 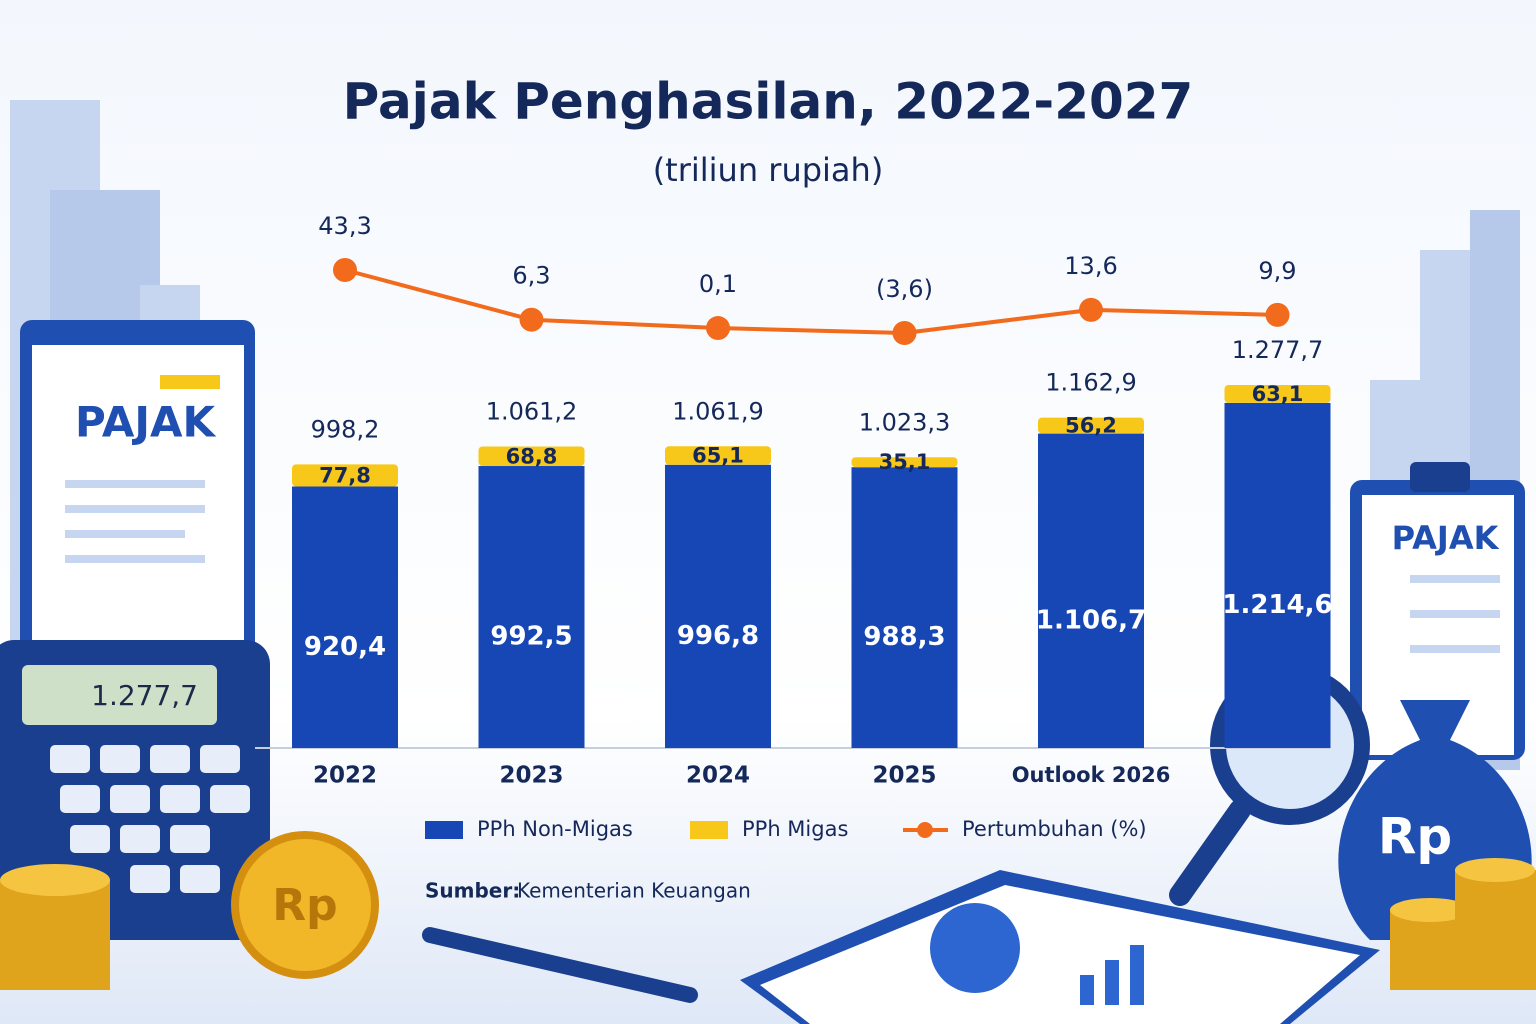 I want to click on chart-subtitle: (triliun rupiah), so click(x=768, y=170).